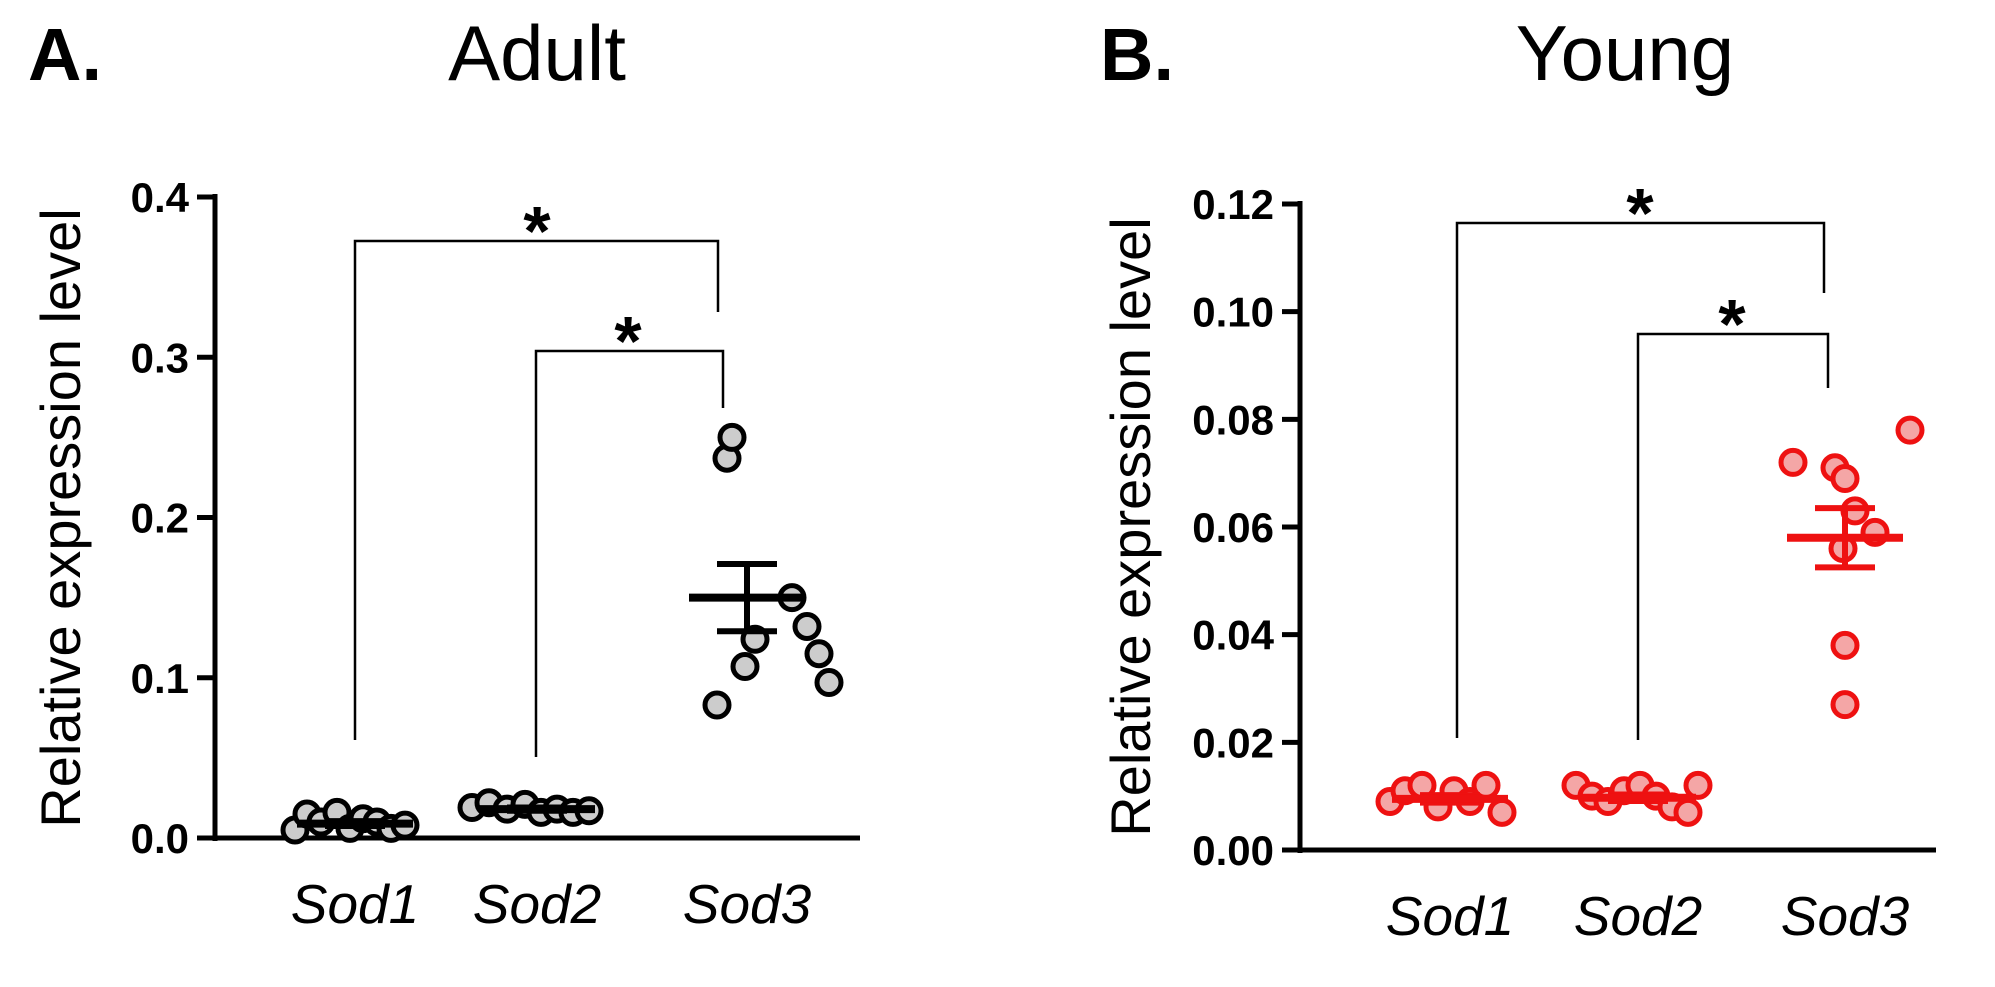  I want to click on y-tick-label: 0.12, so click(1233, 204).